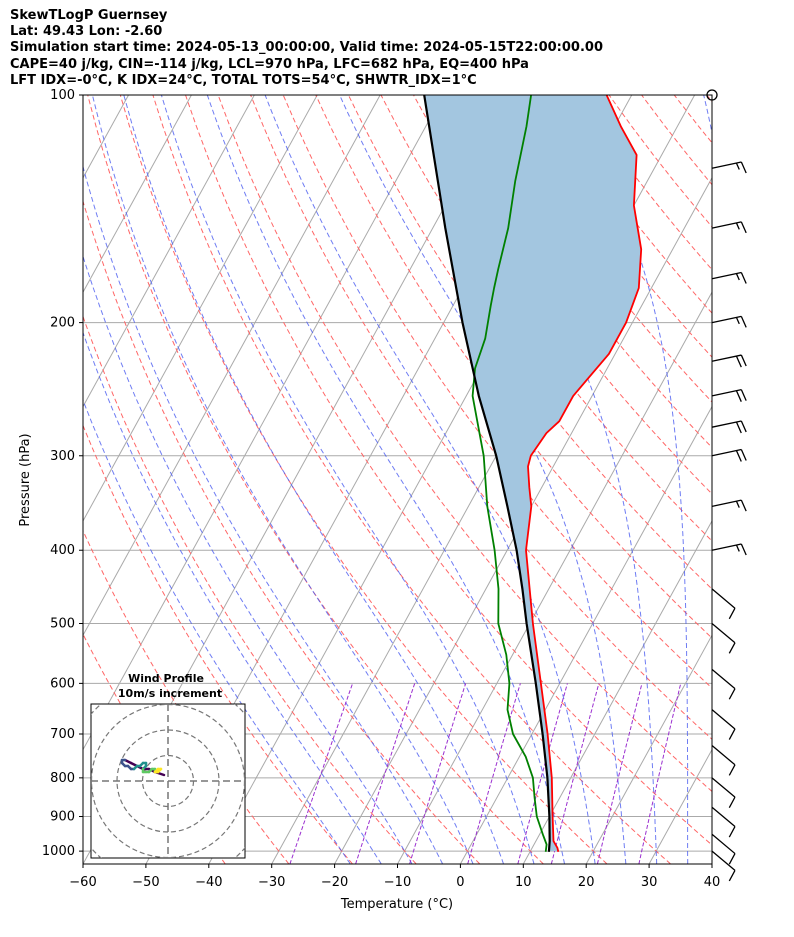 Image resolution: width=794 pixels, height=937 pixels. I want to click on y-tick-label: 500, so click(62, 624).